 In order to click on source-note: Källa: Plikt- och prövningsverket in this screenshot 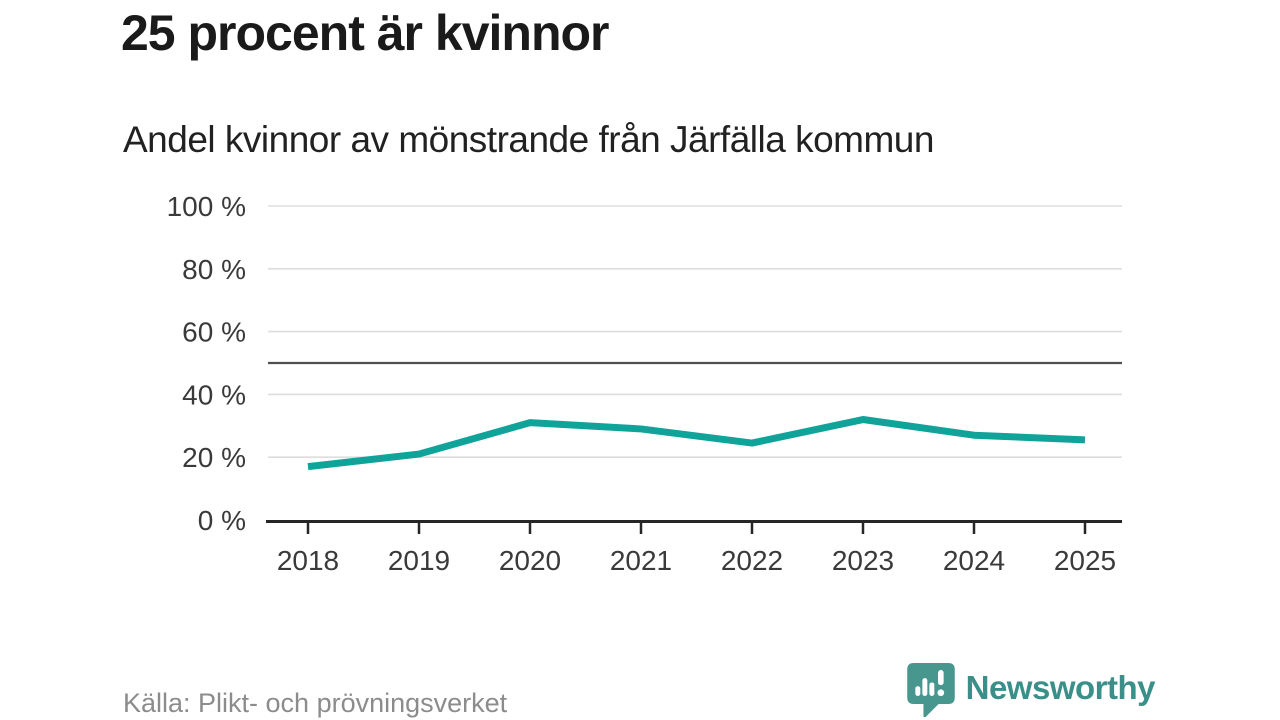, I will do `click(315, 703)`.